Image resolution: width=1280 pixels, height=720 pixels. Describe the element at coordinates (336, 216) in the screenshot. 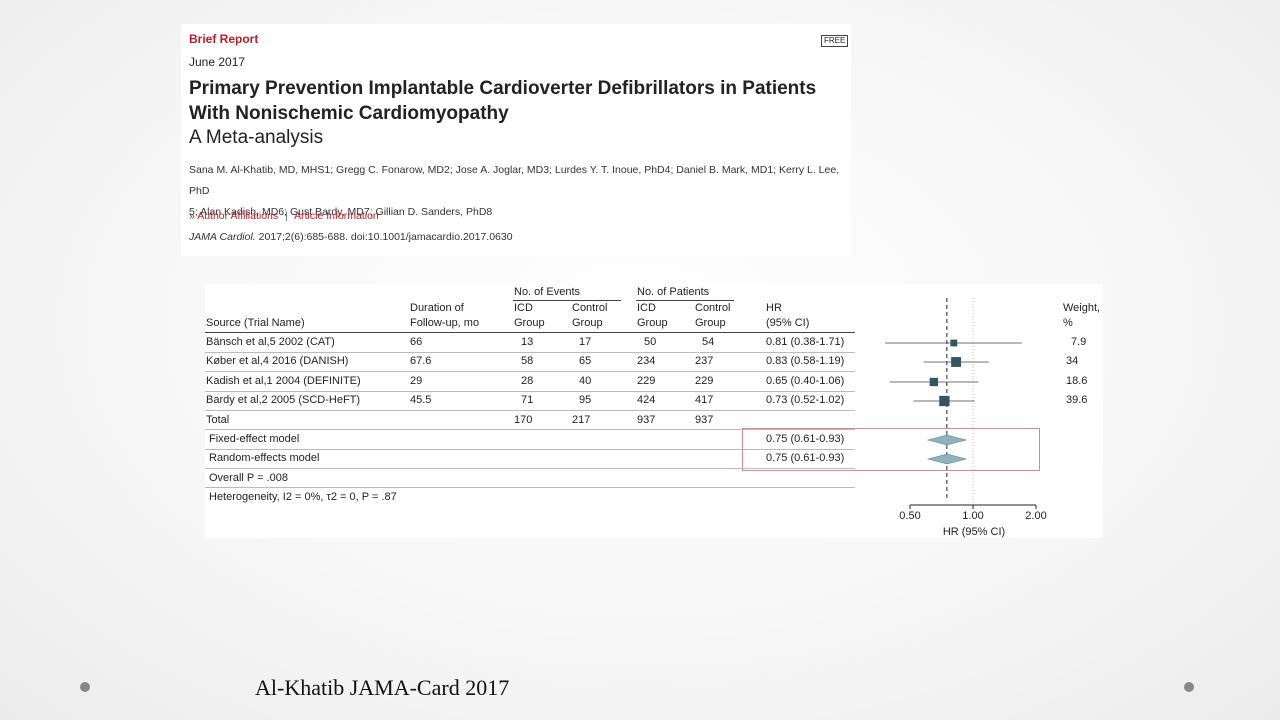

I see `article-information-link: Article Information` at that location.